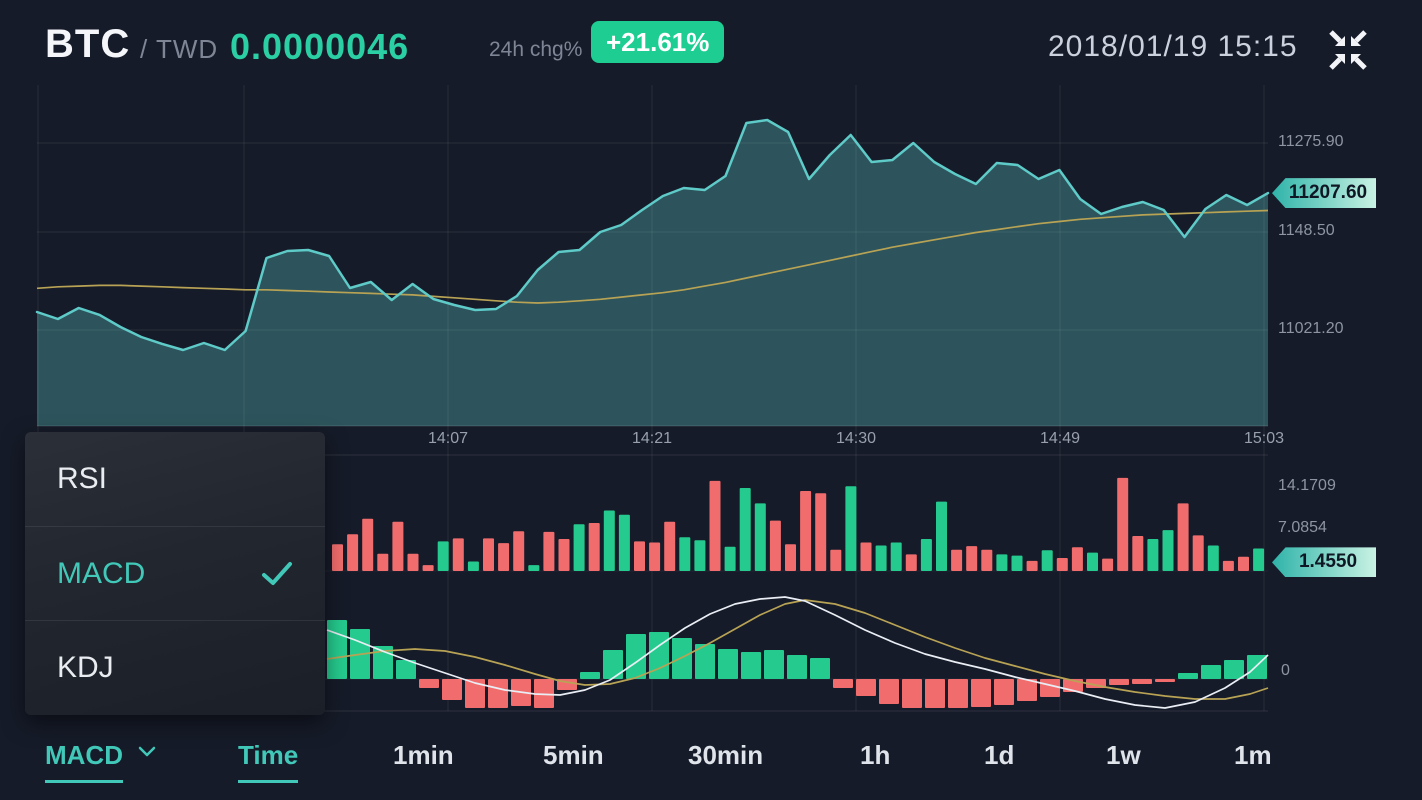 The image size is (1422, 800). I want to click on menu-item-macd: MACD, so click(175, 573).